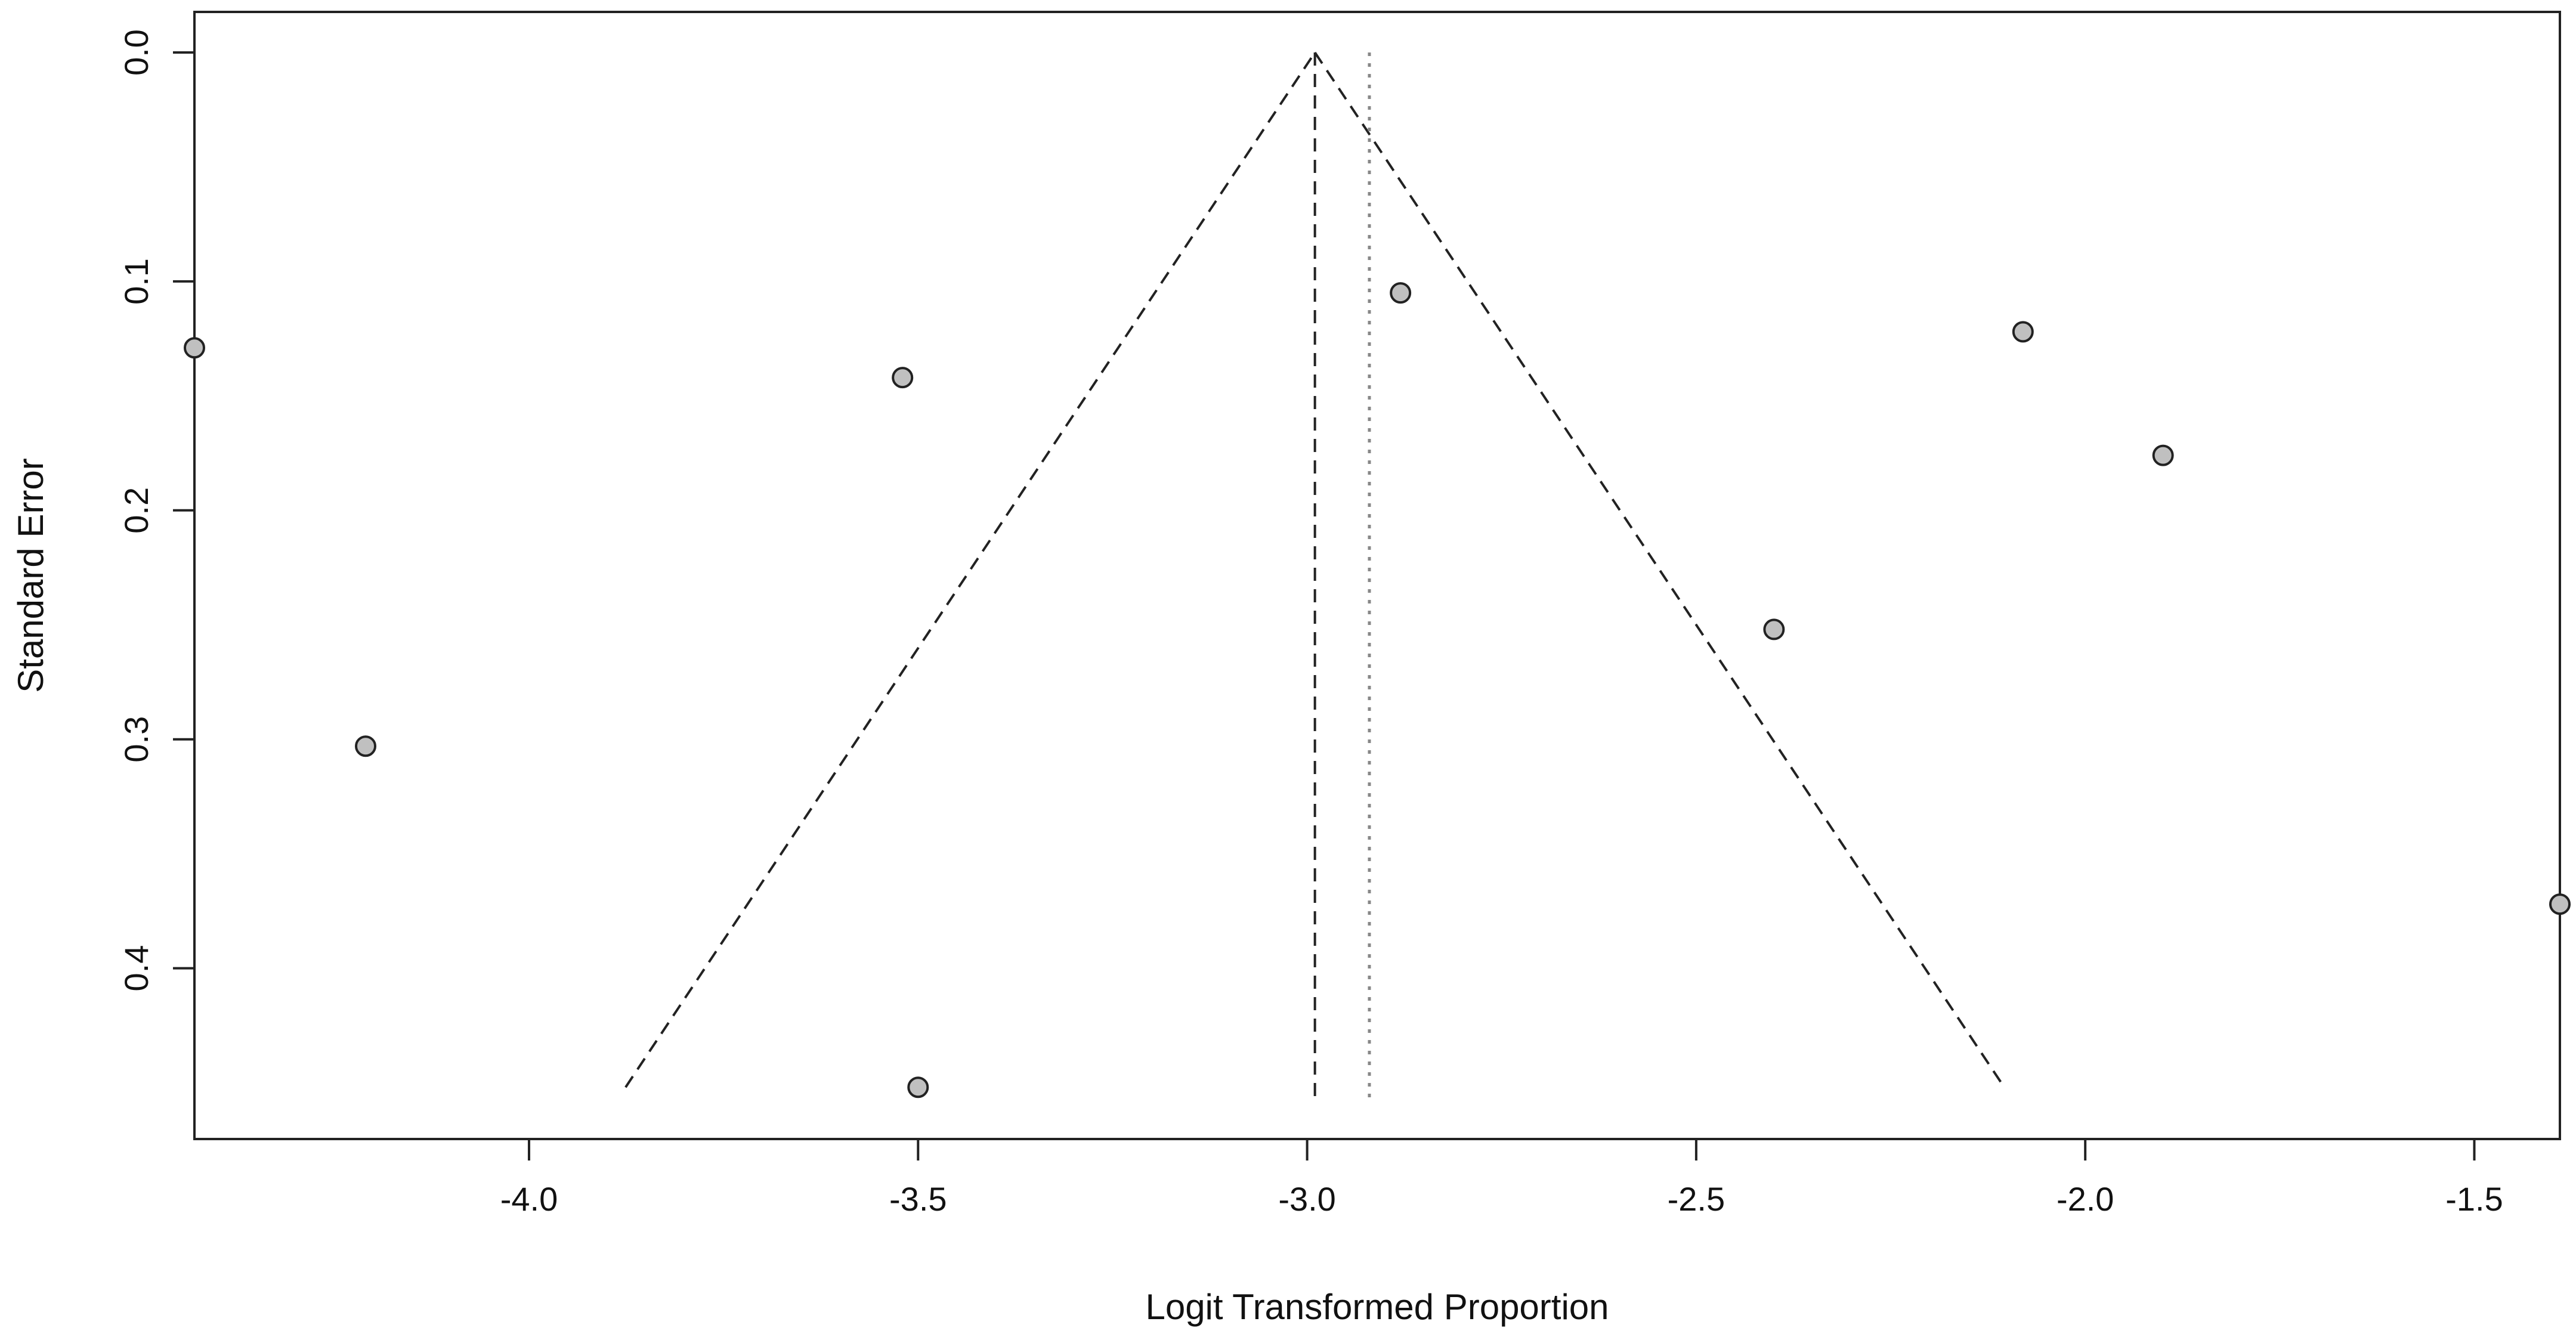 Image resolution: width=2576 pixels, height=1340 pixels. I want to click on x-axis-title: Logit Transformed Proportion, so click(1377, 1307).